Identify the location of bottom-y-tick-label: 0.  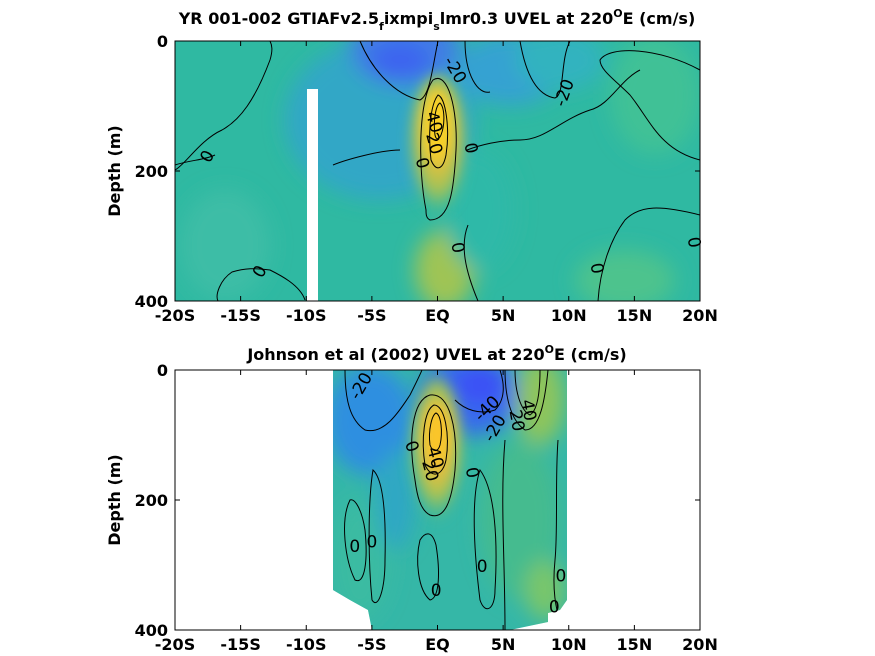
(162, 370).